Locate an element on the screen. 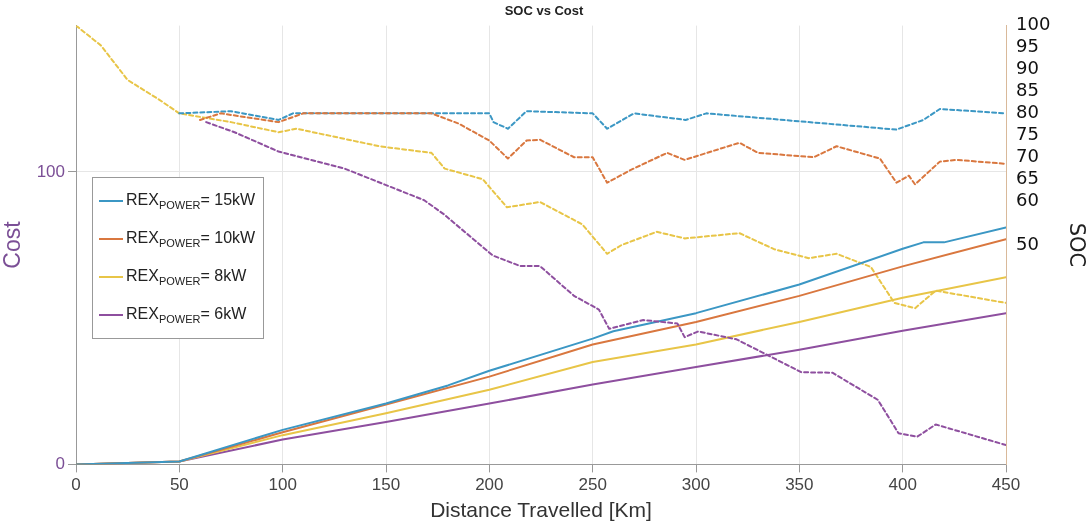 The image size is (1088, 524). x-tick-label: 300 is located at coordinates (696, 485).